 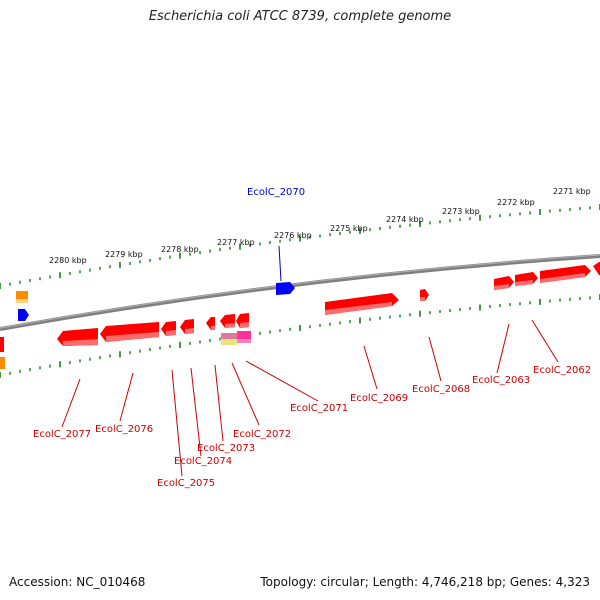 What do you see at coordinates (187, 326) in the screenshot?
I see `gene-arrow-ecolc-2074` at bounding box center [187, 326].